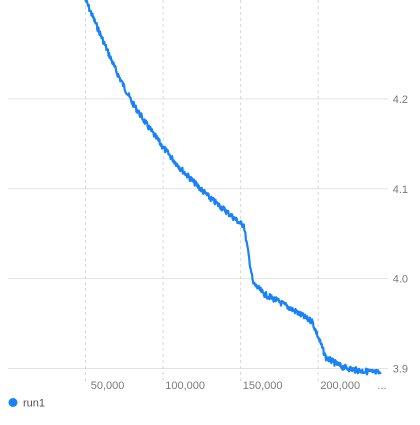 This screenshot has height=425, width=420. What do you see at coordinates (400, 370) in the screenshot?
I see `y-tick-label: 3.9` at bounding box center [400, 370].